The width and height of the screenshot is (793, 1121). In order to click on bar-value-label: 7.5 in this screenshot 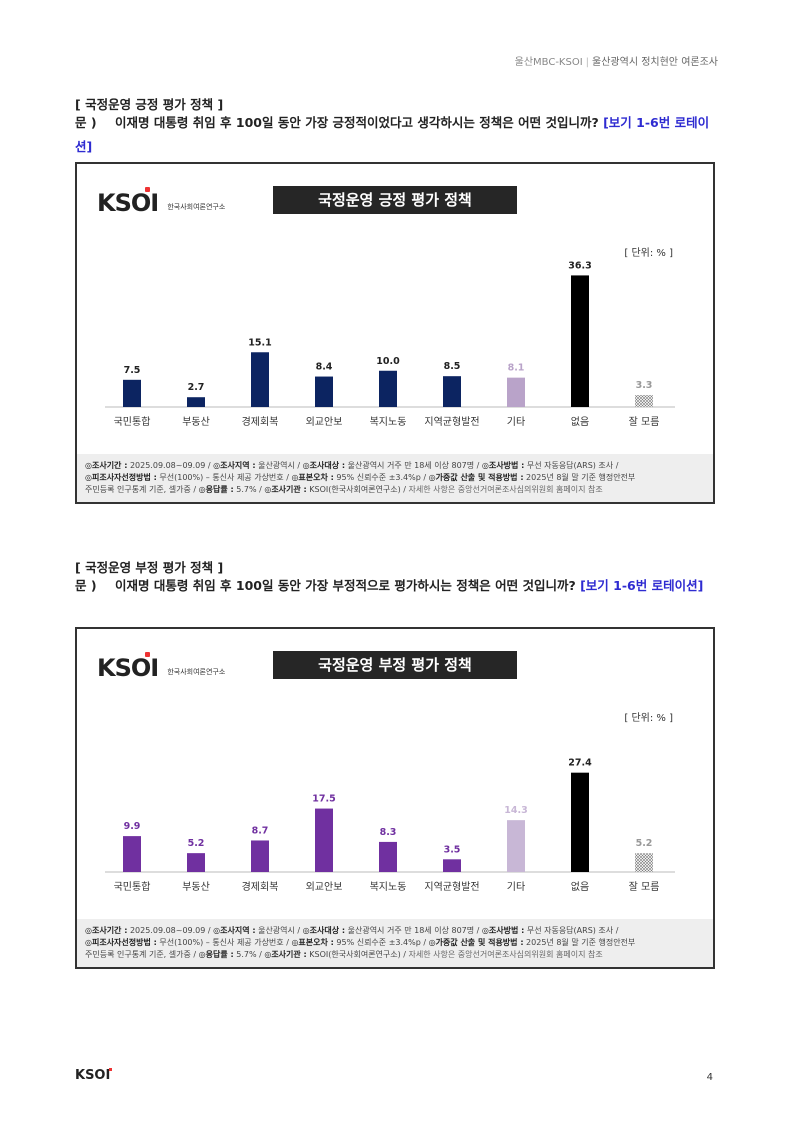, I will do `click(132, 370)`.